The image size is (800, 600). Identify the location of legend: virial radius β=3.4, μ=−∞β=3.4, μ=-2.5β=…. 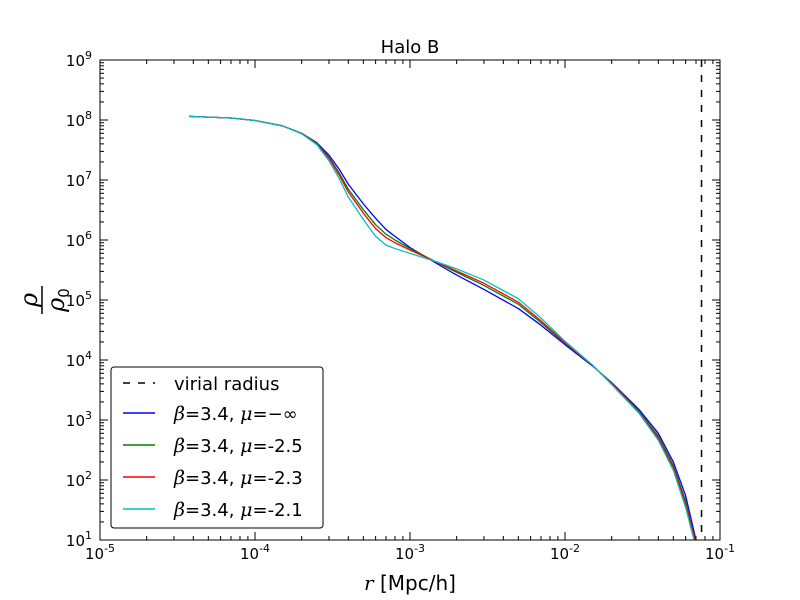
(217, 447).